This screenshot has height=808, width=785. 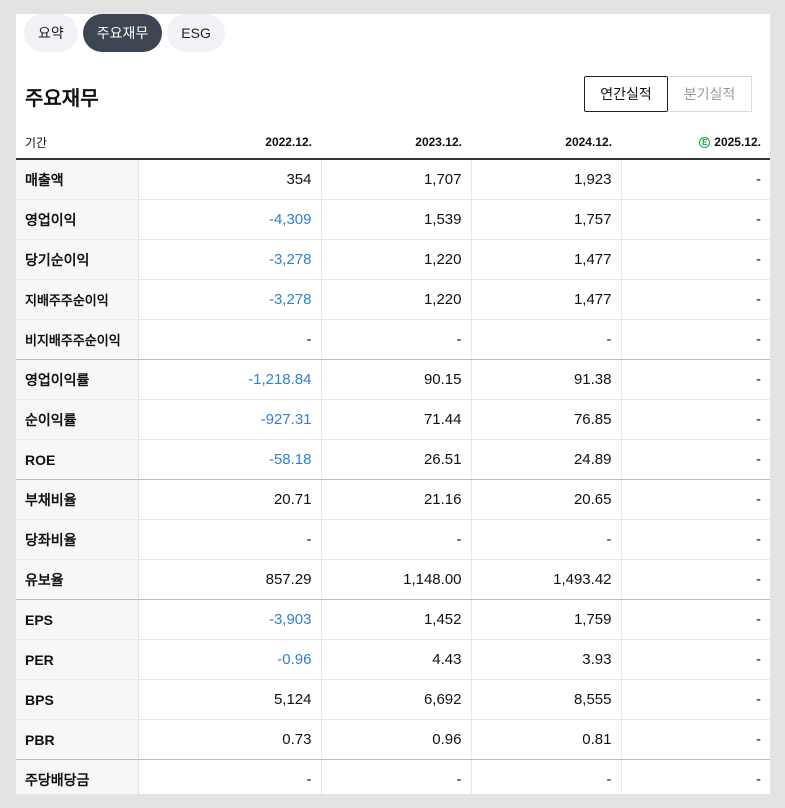 I want to click on table-cell: 1,757, so click(x=545, y=219).